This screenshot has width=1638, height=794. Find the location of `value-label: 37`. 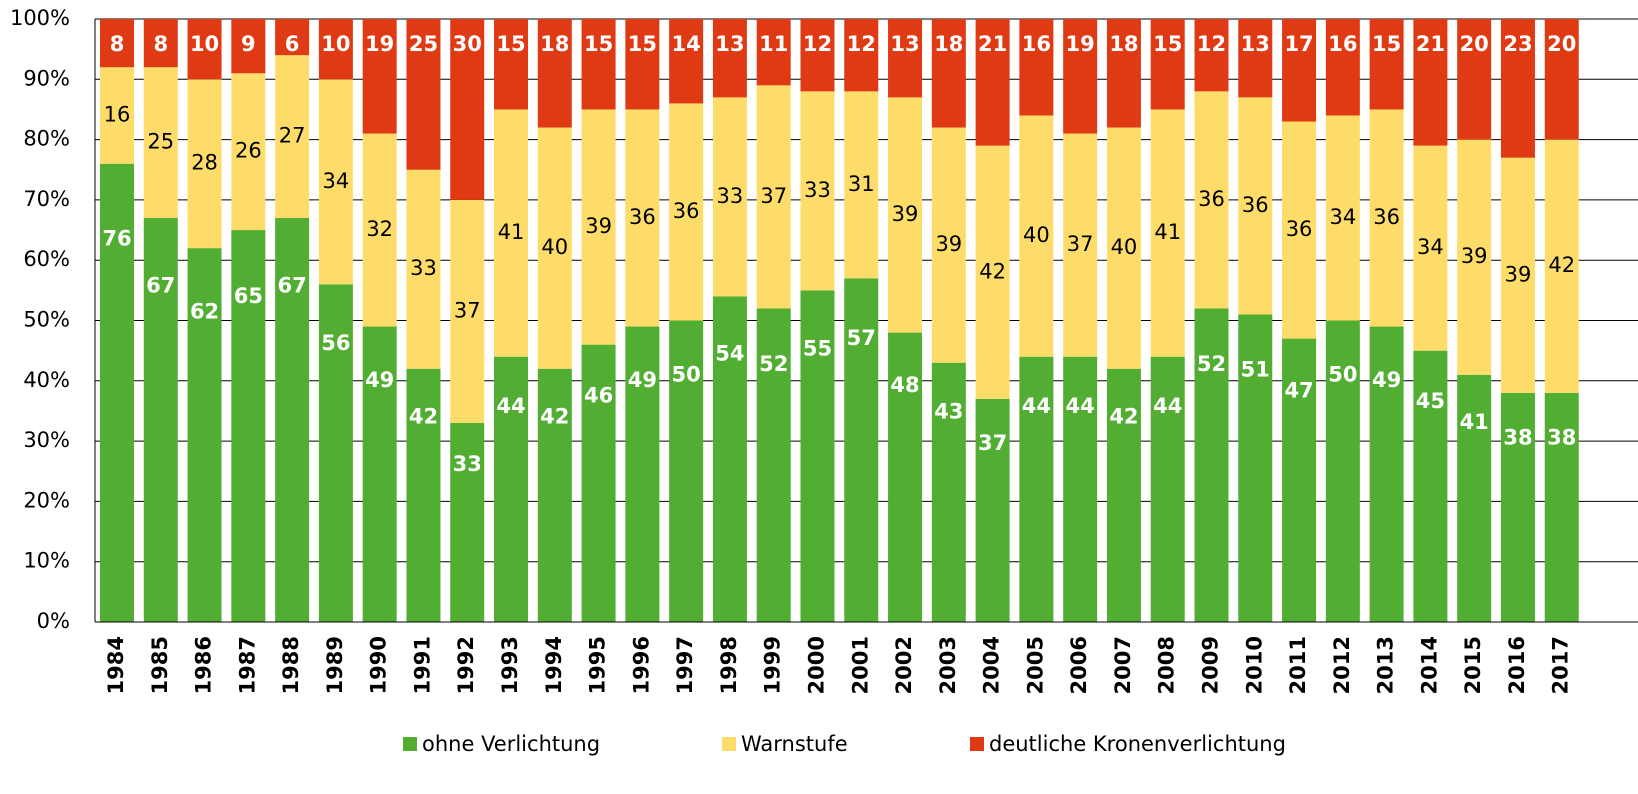

value-label: 37 is located at coordinates (467, 310).